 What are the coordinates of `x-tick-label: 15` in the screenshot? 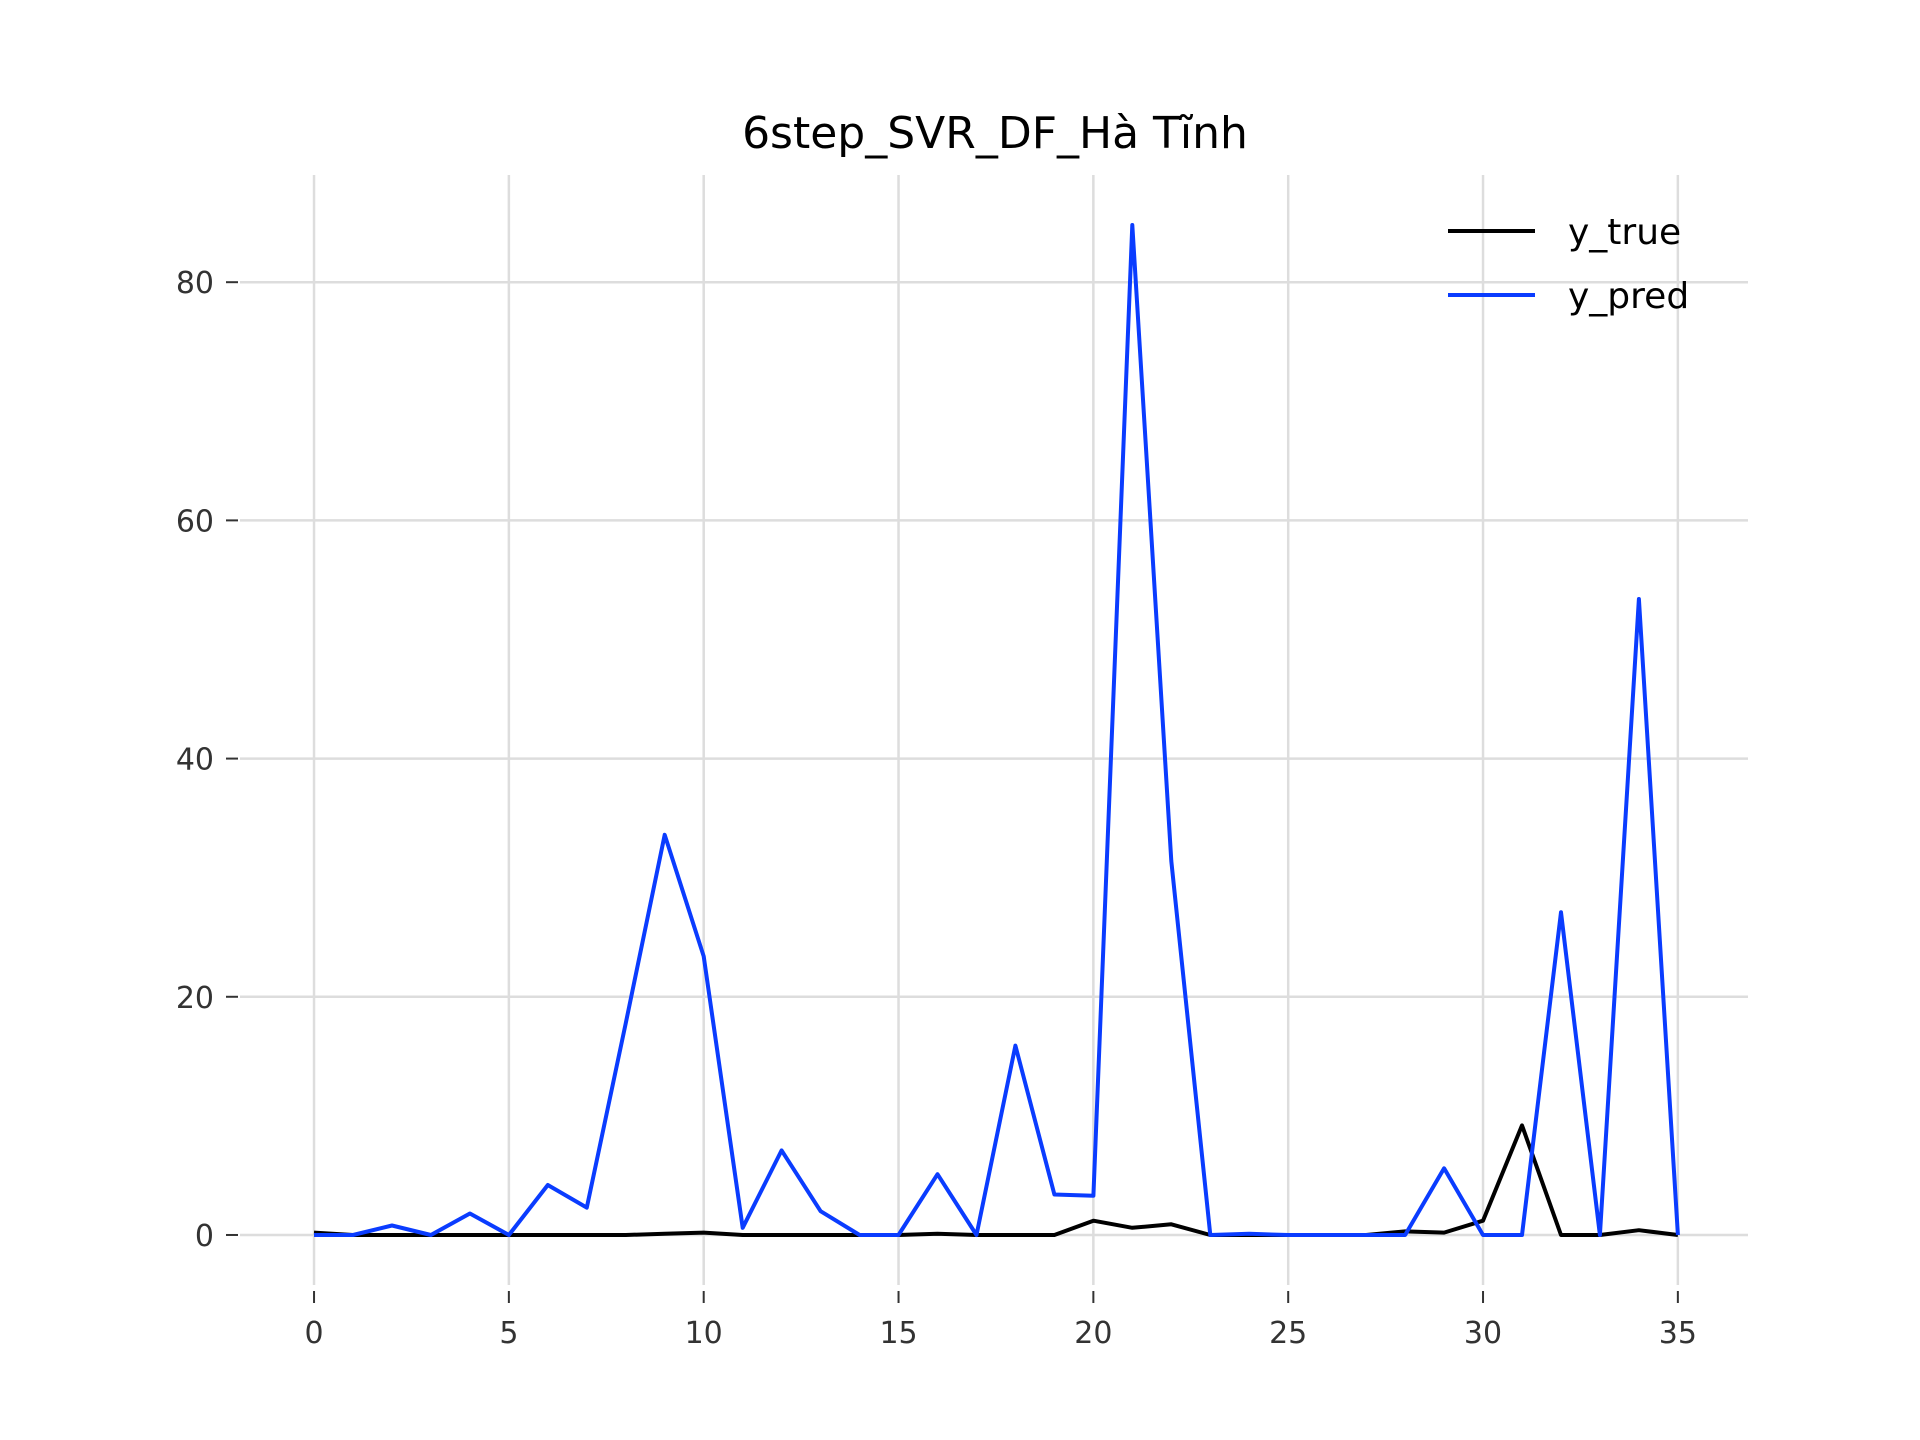 It's located at (898, 1333).